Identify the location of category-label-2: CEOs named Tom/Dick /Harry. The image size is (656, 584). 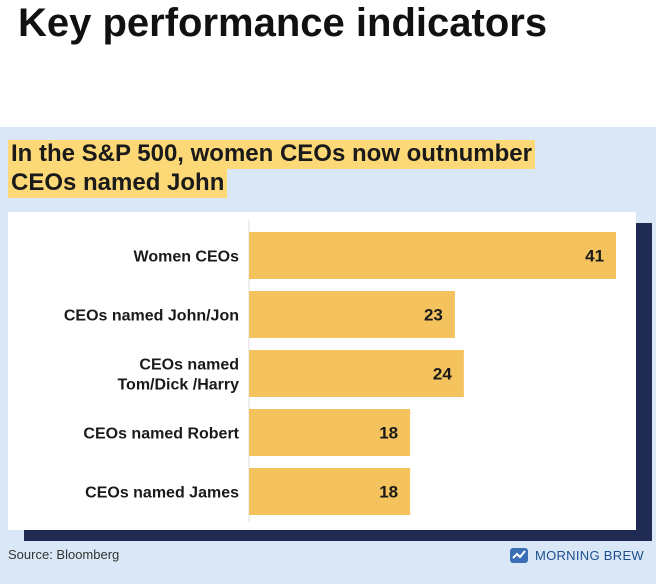
(178, 375).